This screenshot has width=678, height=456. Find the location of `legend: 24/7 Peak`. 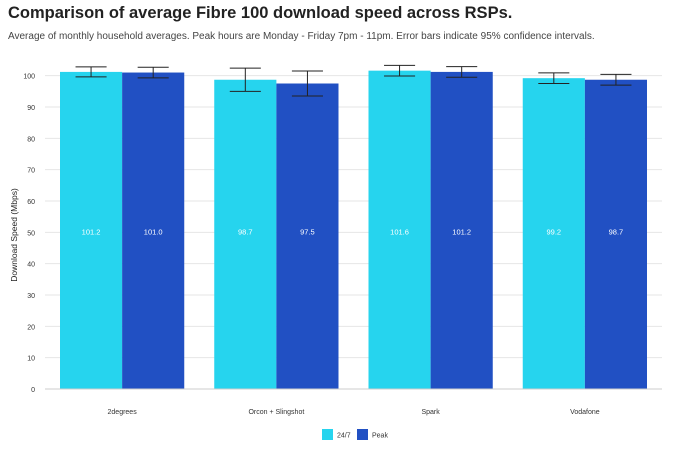

legend: 24/7 Peak is located at coordinates (355, 434).